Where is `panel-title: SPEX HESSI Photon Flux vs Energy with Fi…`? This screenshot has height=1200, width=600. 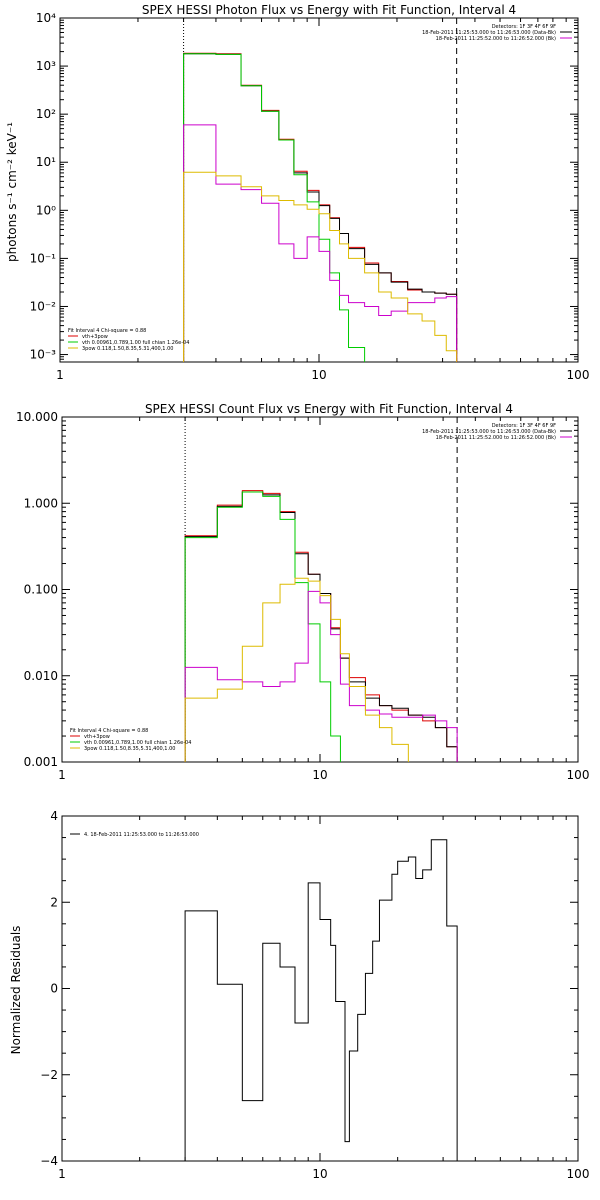
panel-title: SPEX HESSI Photon Flux vs Energy with Fi… is located at coordinates (329, 10).